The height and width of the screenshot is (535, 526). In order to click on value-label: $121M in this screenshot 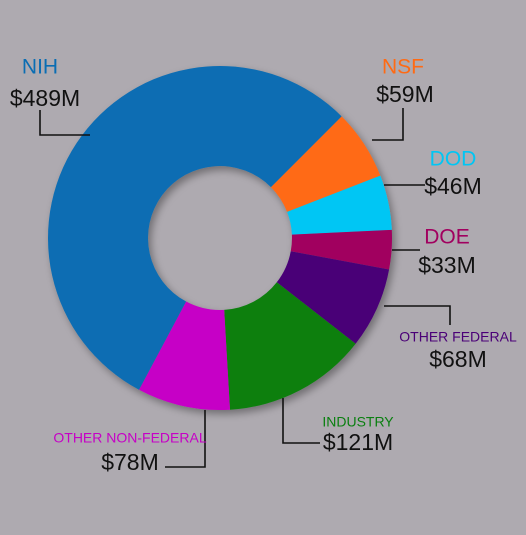, I will do `click(358, 442)`.